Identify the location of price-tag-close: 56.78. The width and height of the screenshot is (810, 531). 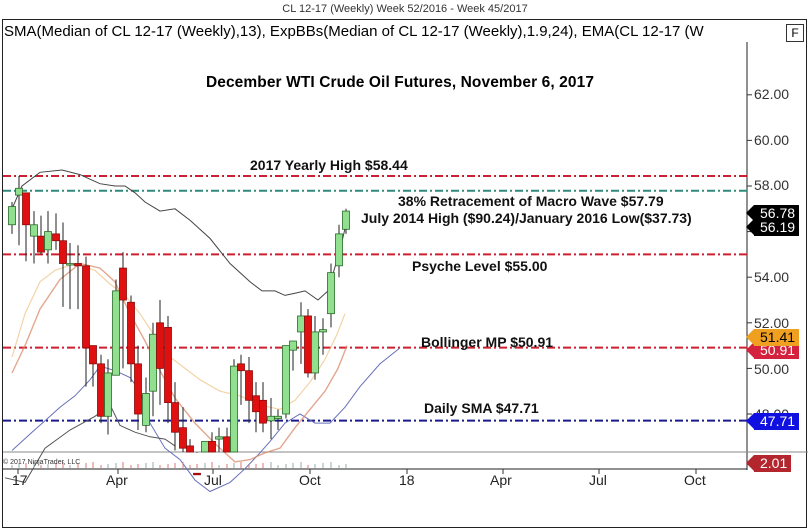
(772, 213).